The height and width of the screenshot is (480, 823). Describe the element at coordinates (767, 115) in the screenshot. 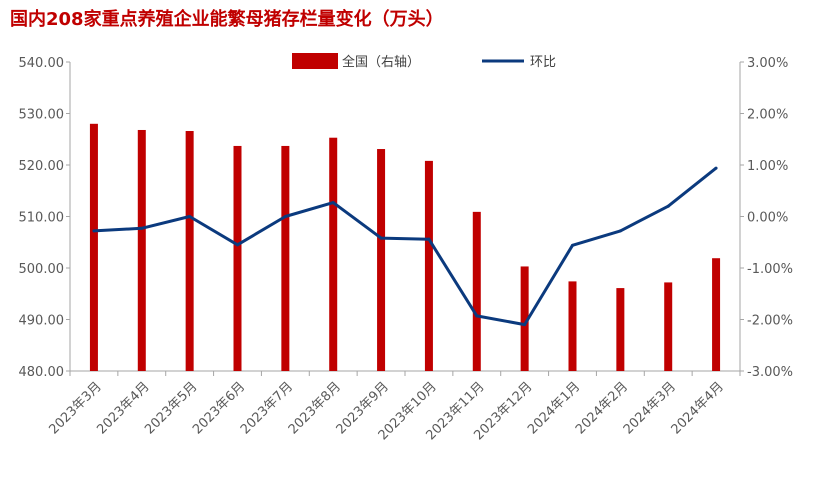

I see `right-tick-label: 2.00%` at that location.